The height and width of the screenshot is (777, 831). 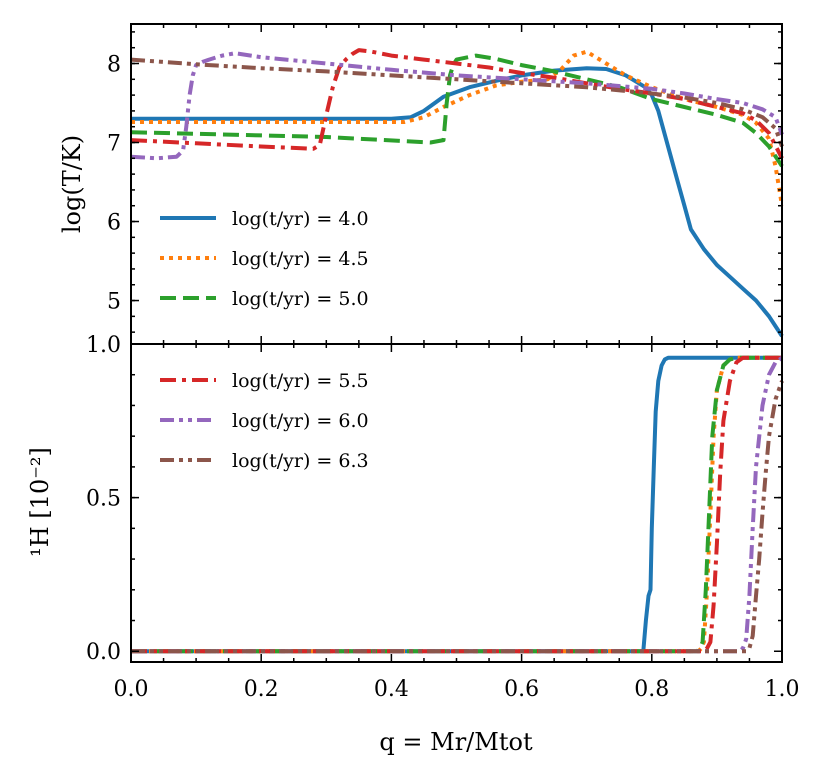 I want to click on series-line-5.5, so click(x=457, y=104).